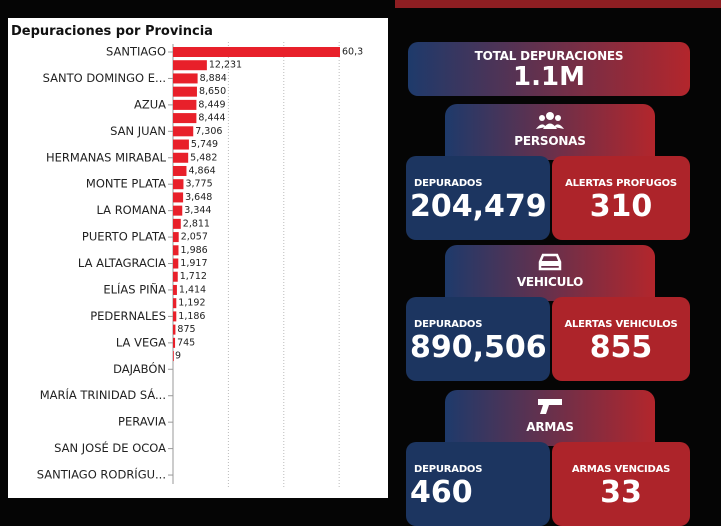 Image resolution: width=721 pixels, height=526 pixels. Describe the element at coordinates (201, 170) in the screenshot. I see `data-label: 4,864` at that location.